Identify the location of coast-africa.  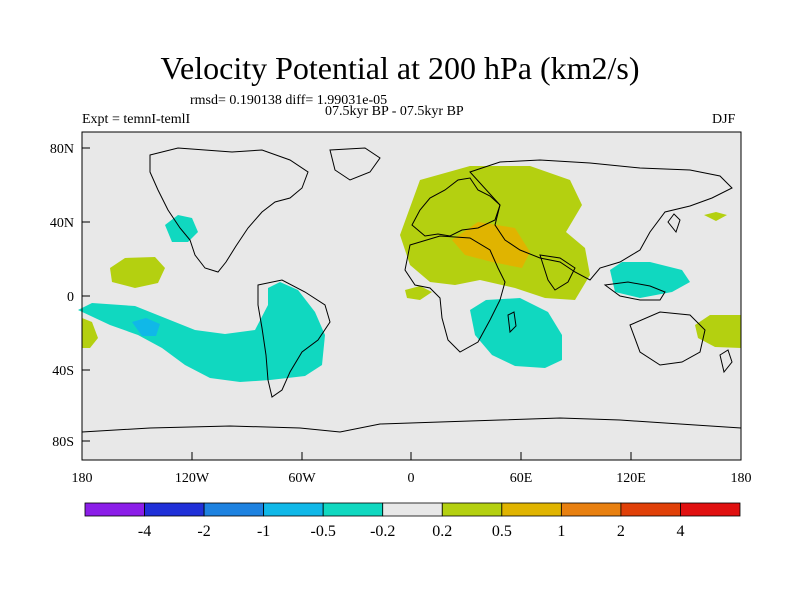
(455, 294).